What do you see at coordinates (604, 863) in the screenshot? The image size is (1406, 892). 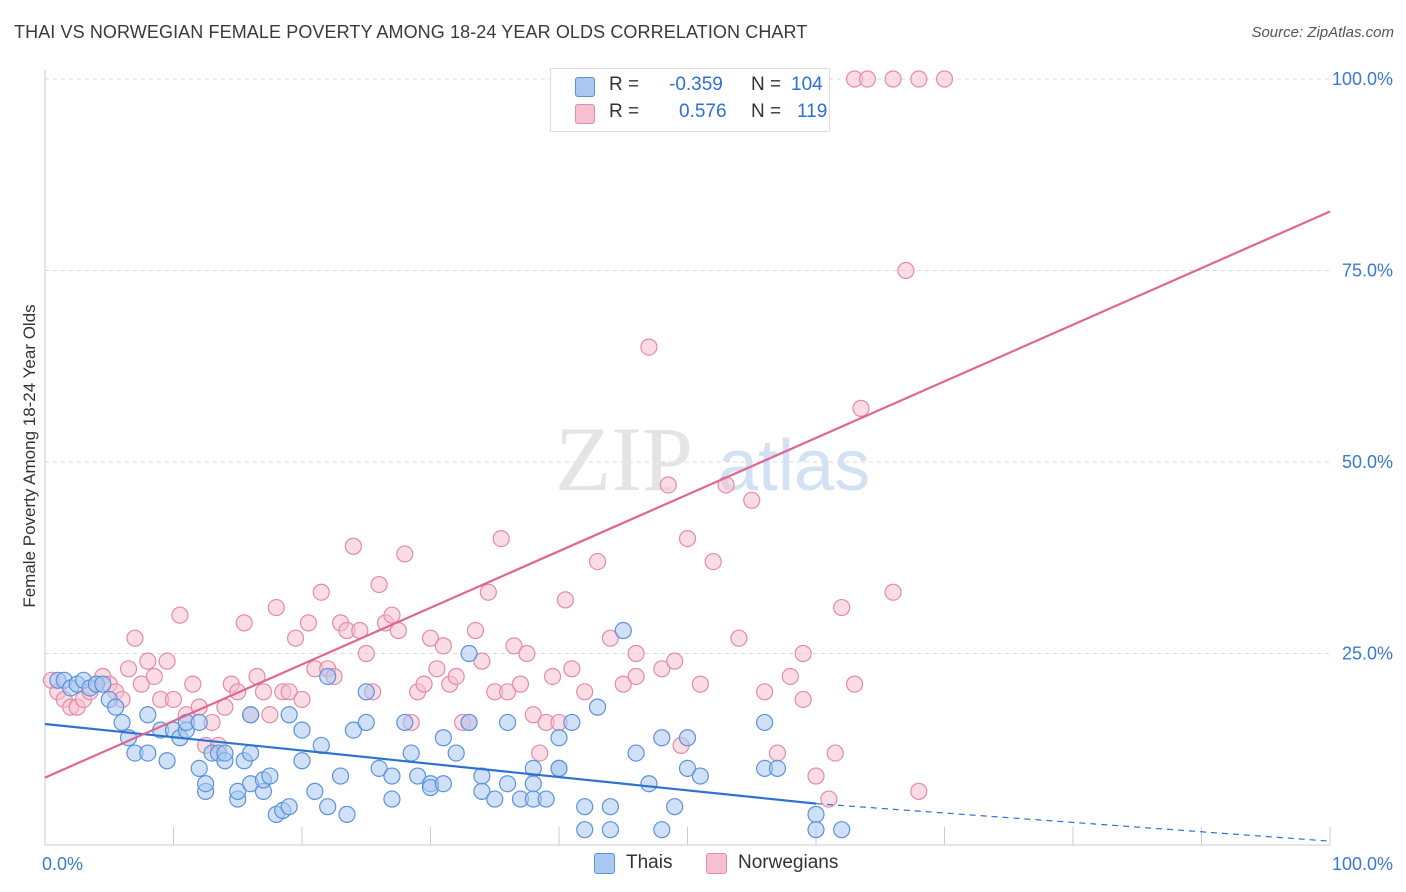 I see `thais-legend-swatch` at bounding box center [604, 863].